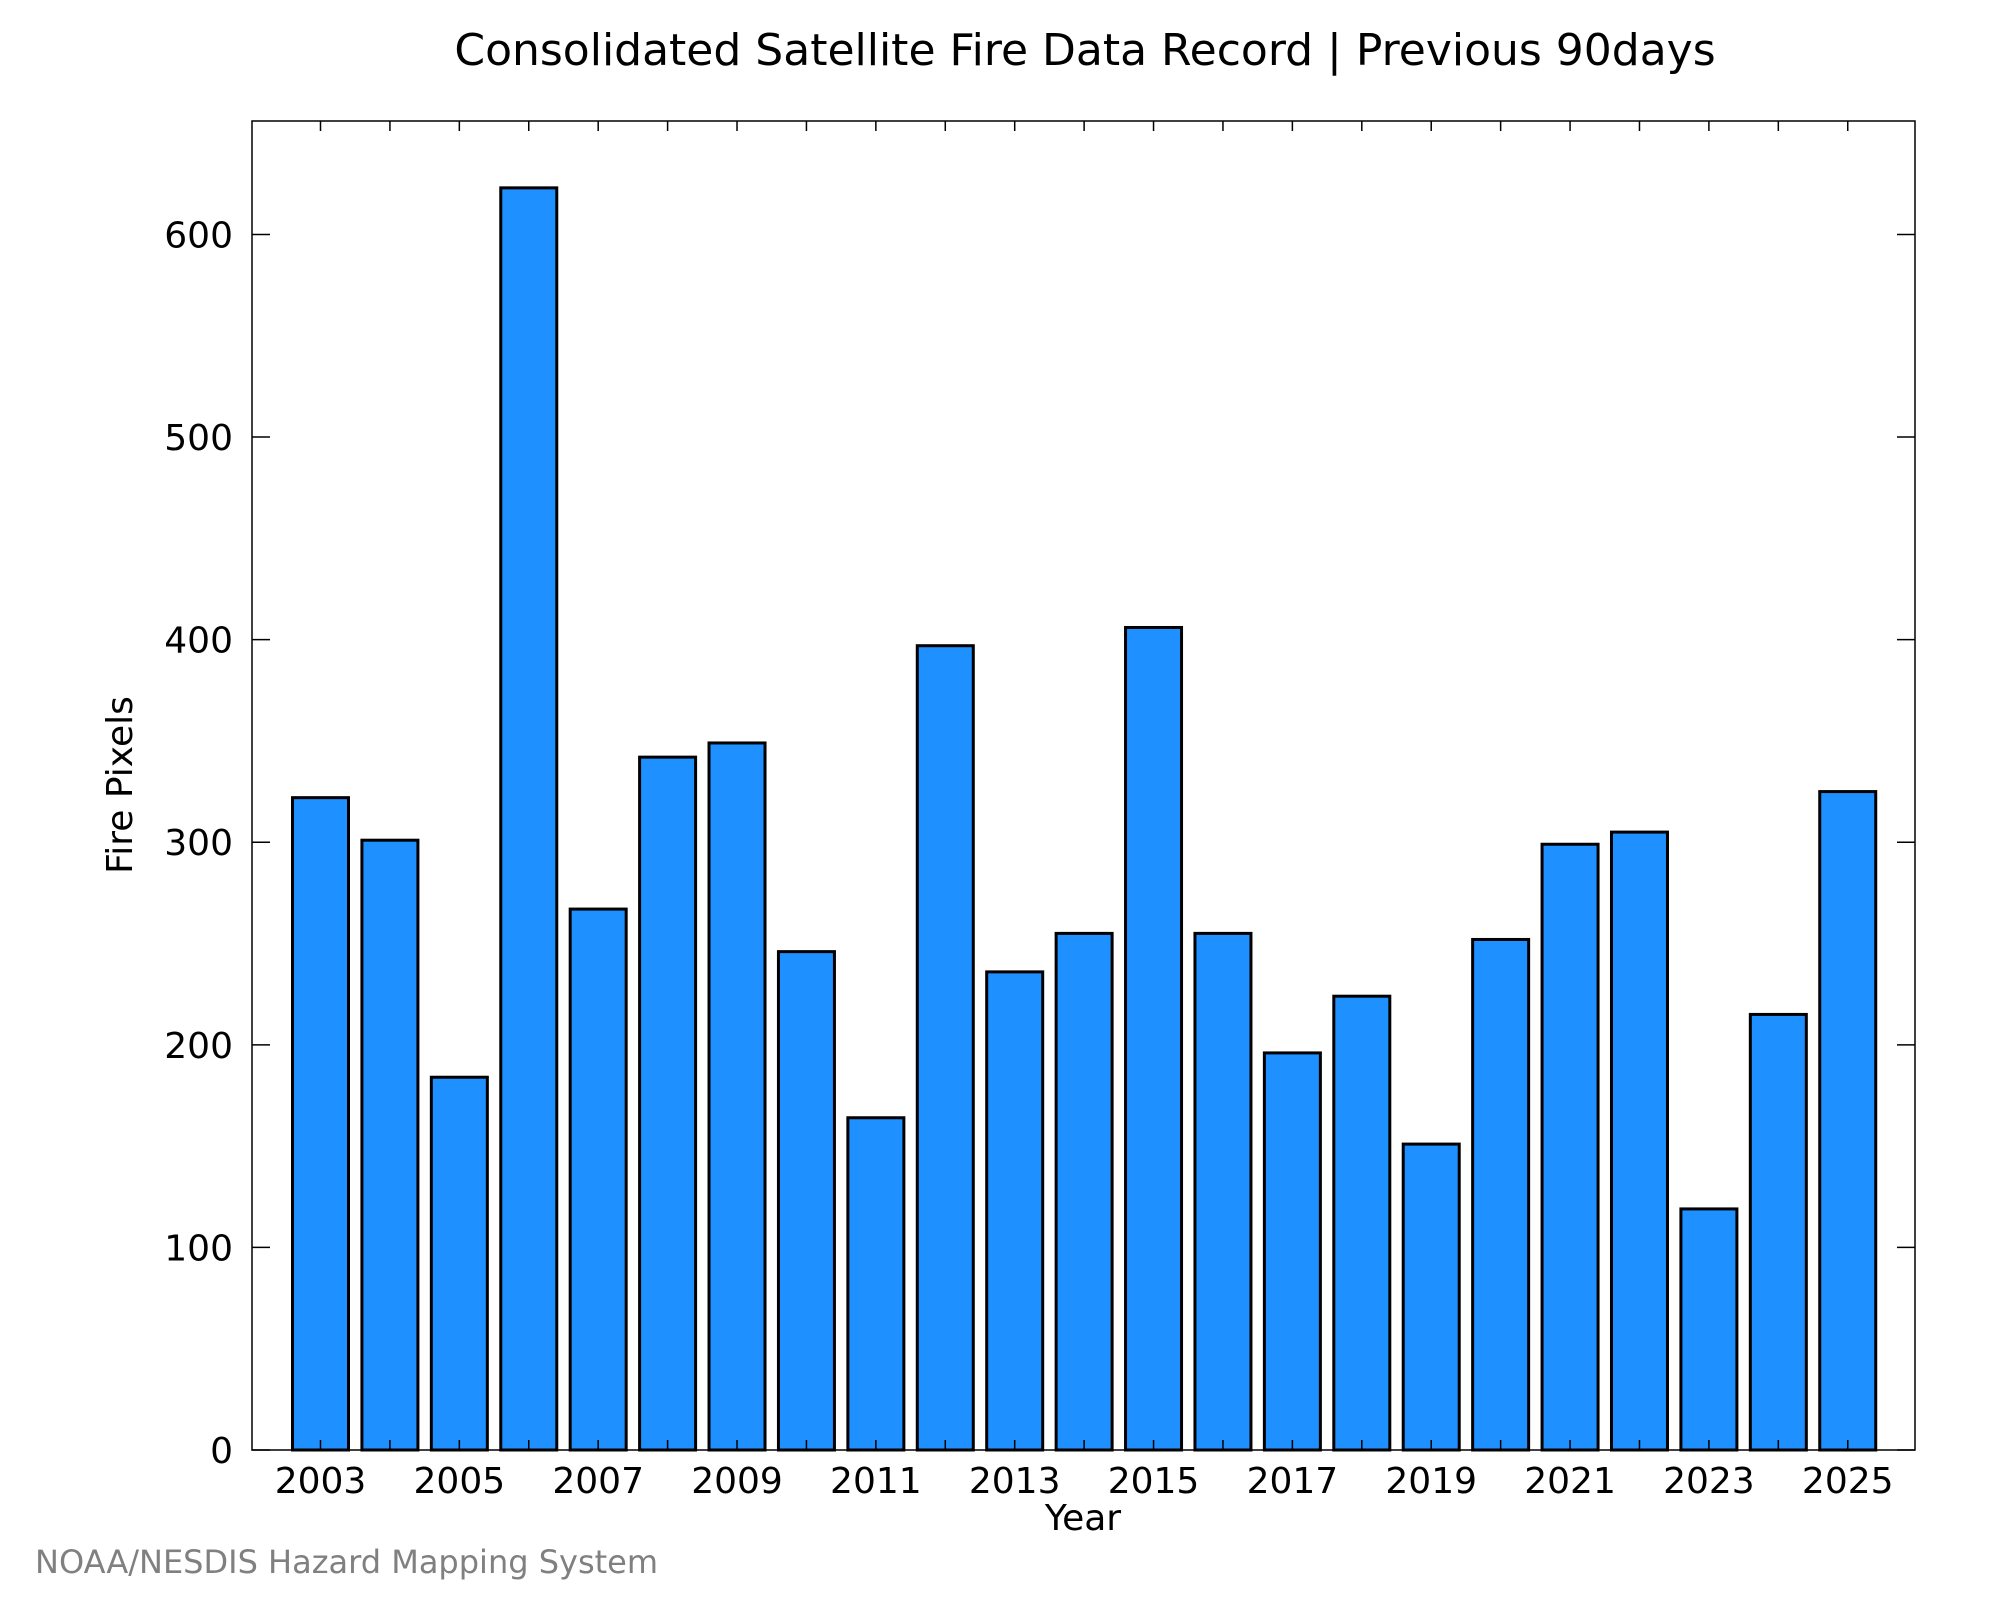 This screenshot has width=2000, height=1600. What do you see at coordinates (320, 1124) in the screenshot?
I see `bar-2003` at bounding box center [320, 1124].